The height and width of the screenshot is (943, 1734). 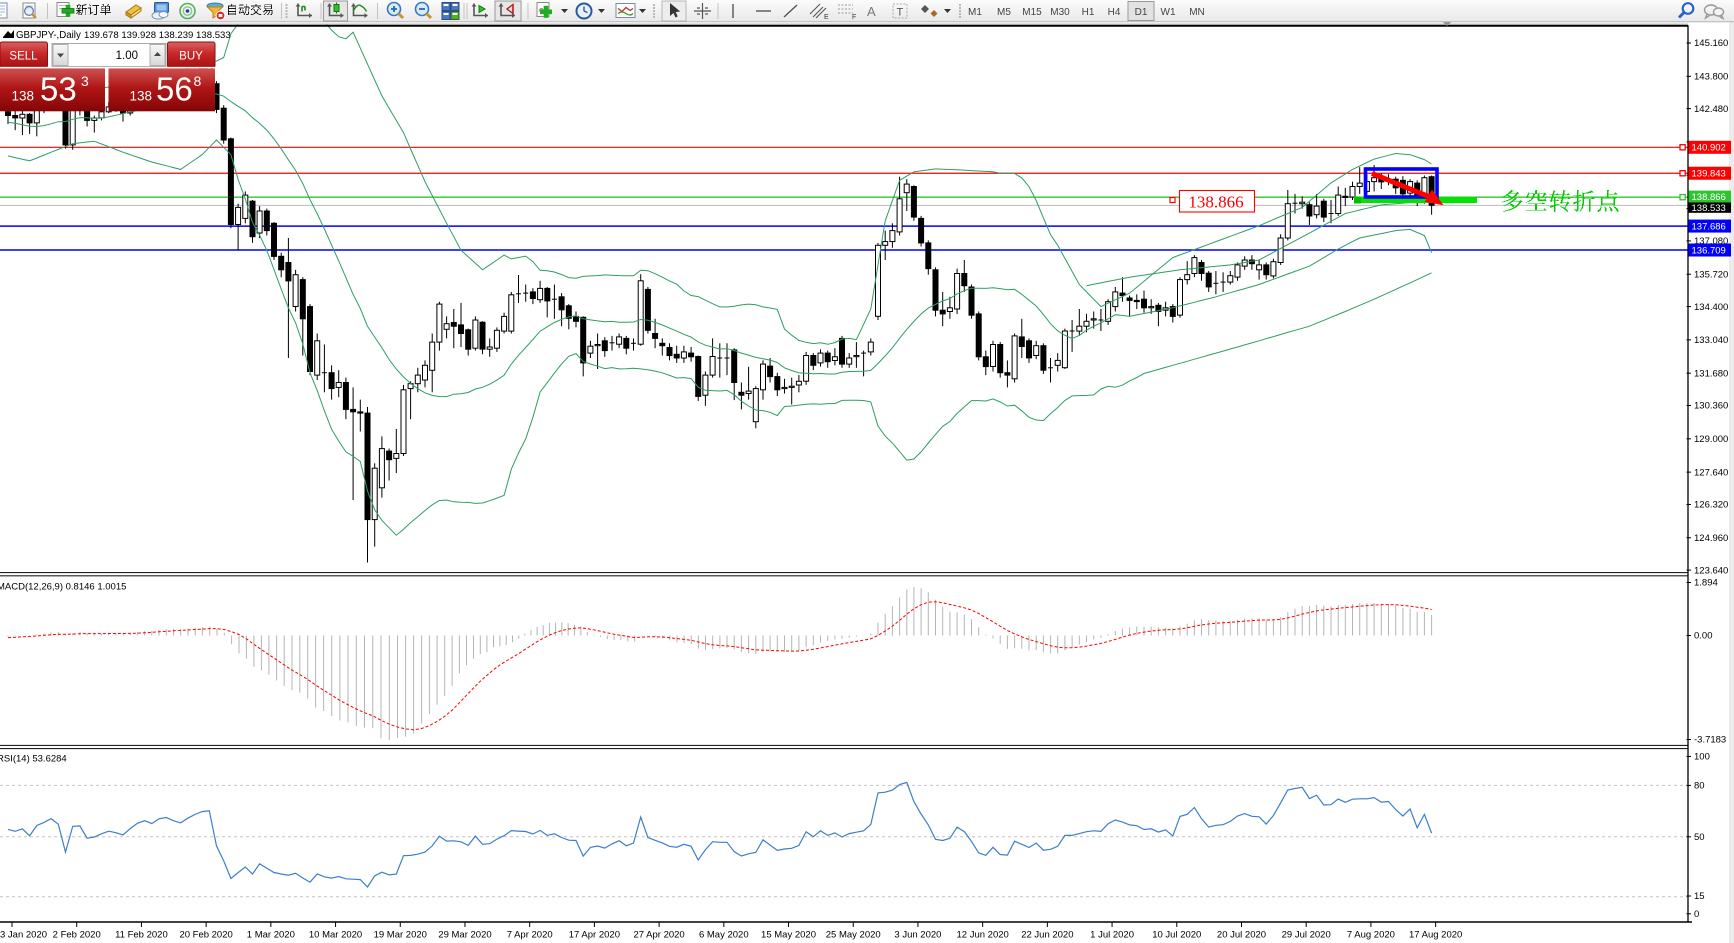 What do you see at coordinates (1197, 12) in the screenshot?
I see `svg-text: MN` at bounding box center [1197, 12].